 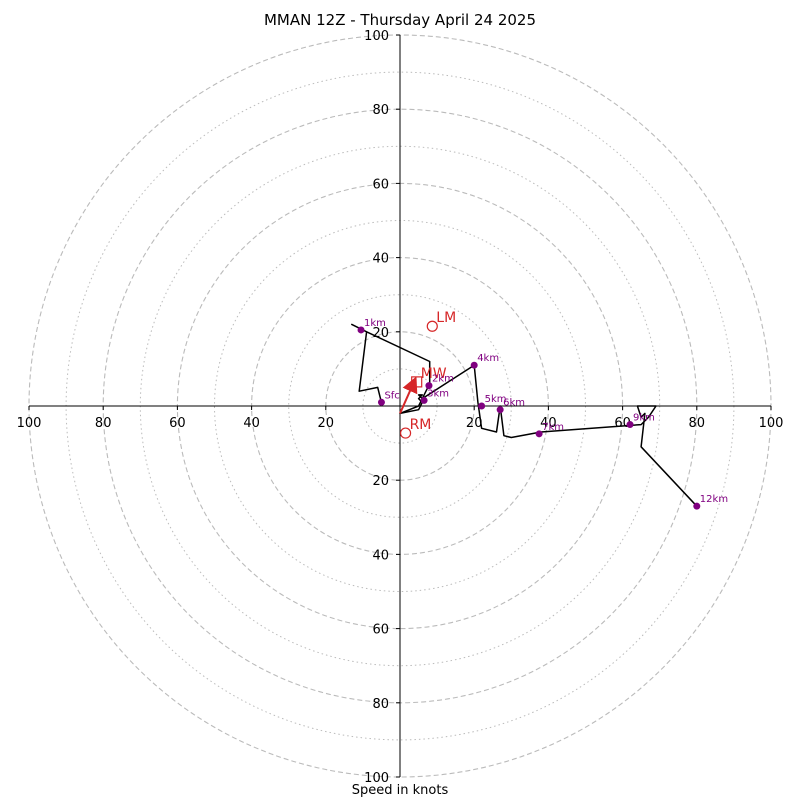 What do you see at coordinates (630, 425) in the screenshot?
I see `height-marker-9km` at bounding box center [630, 425].